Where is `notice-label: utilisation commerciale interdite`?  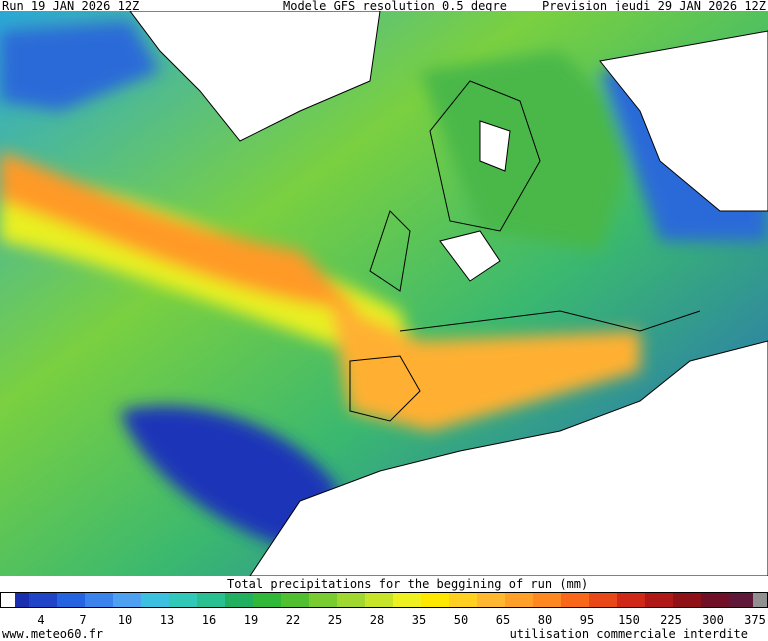
notice-label: utilisation commerciale interdite is located at coordinates (628, 634).